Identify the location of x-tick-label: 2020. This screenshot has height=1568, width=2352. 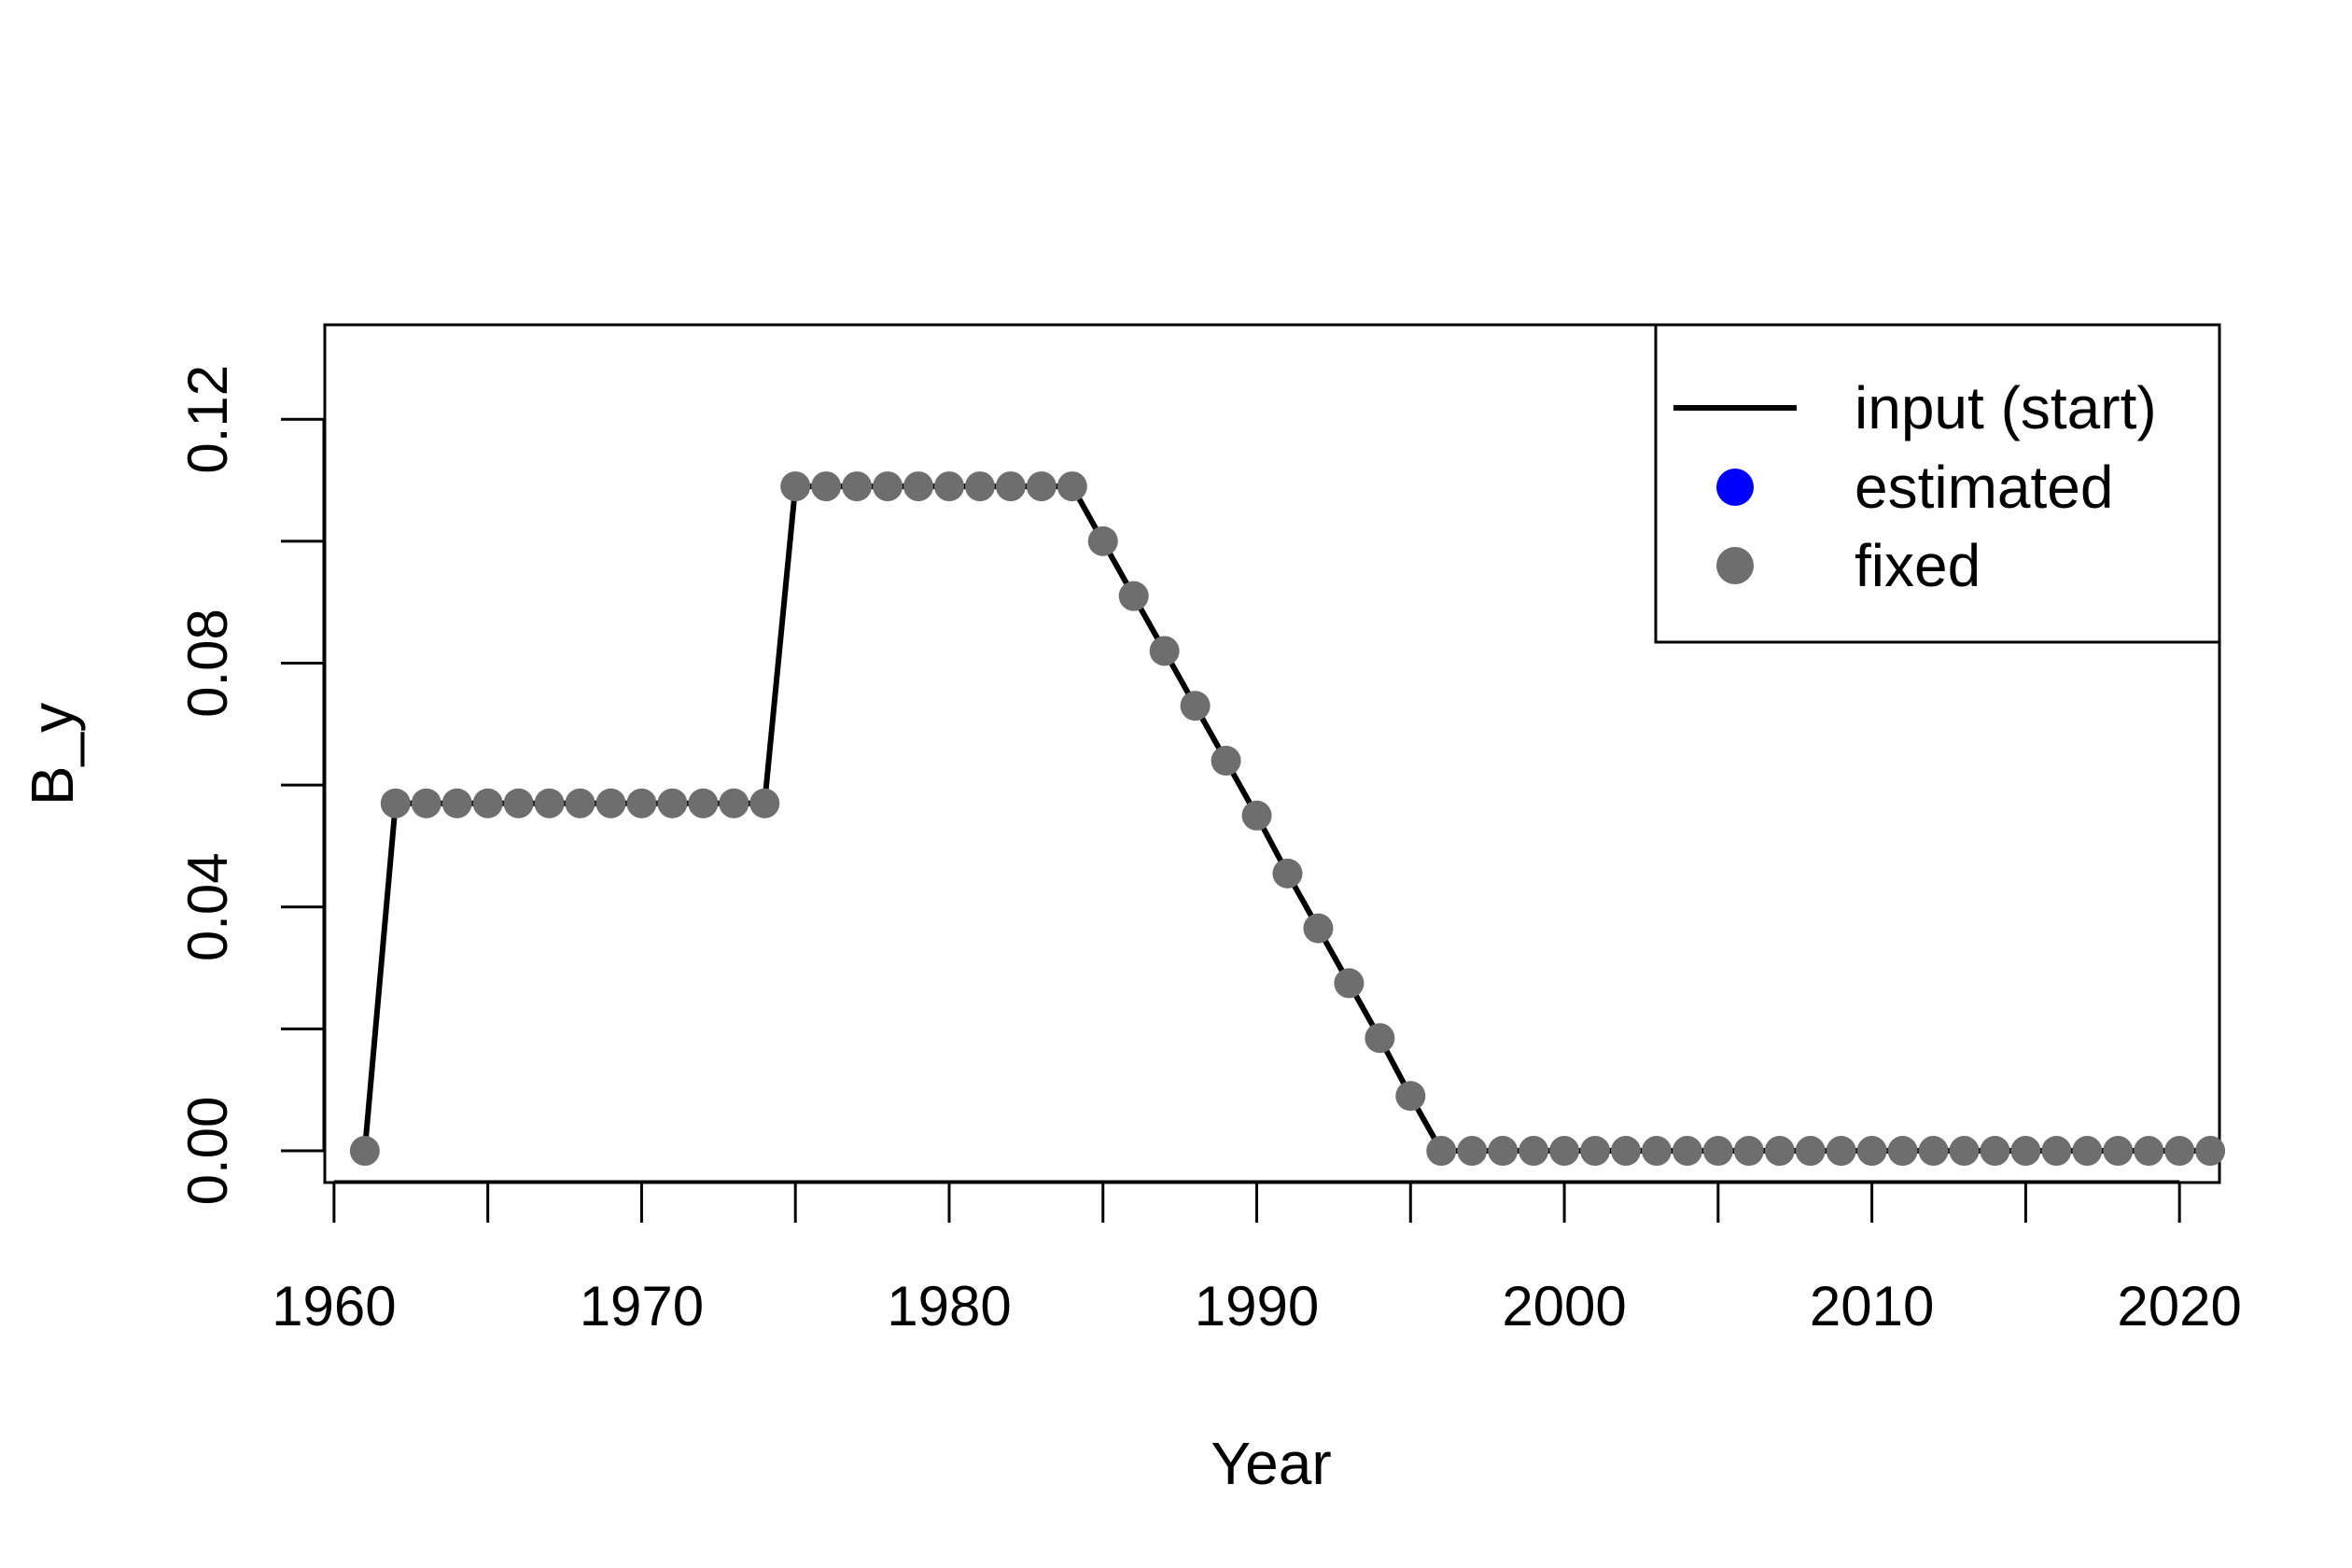
(2179, 1306).